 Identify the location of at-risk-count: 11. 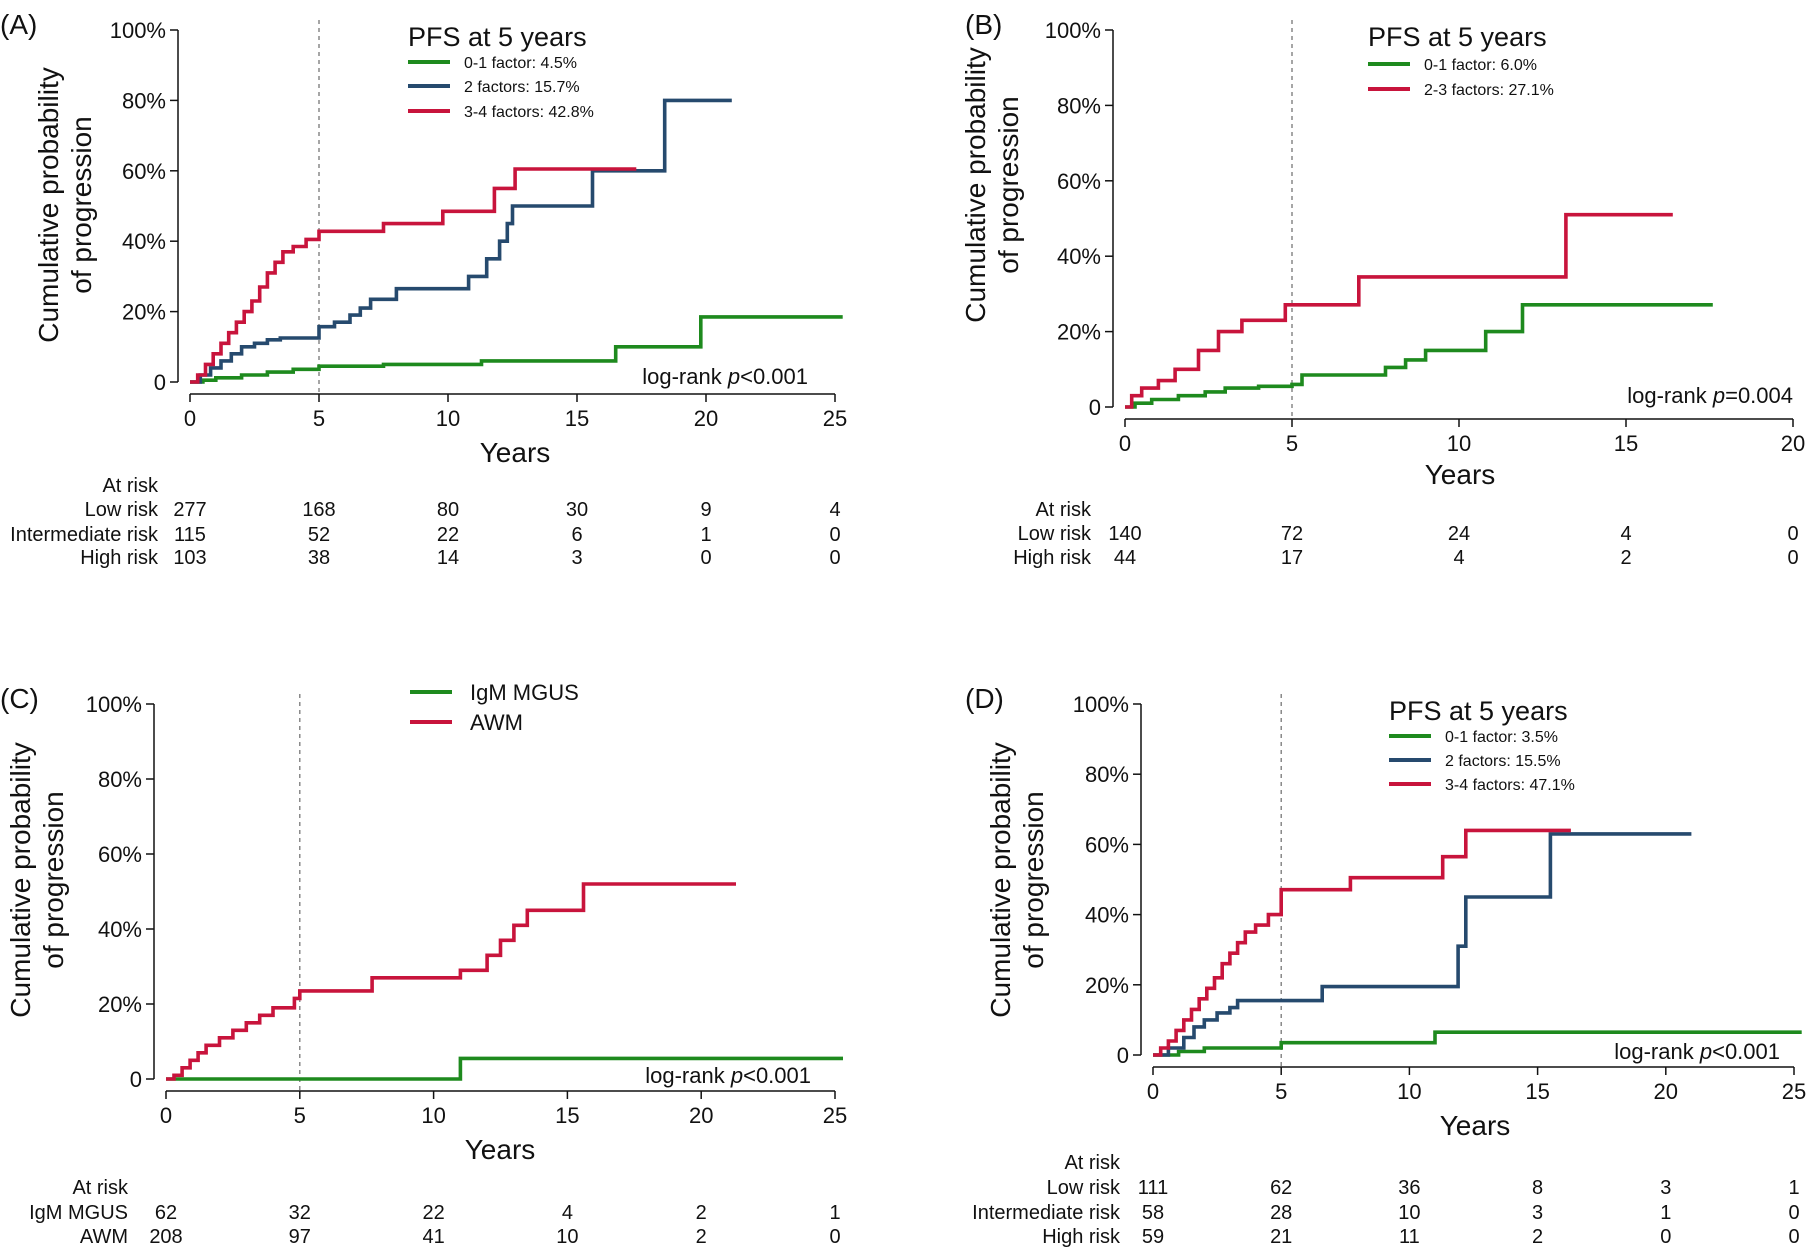
(1409, 1236).